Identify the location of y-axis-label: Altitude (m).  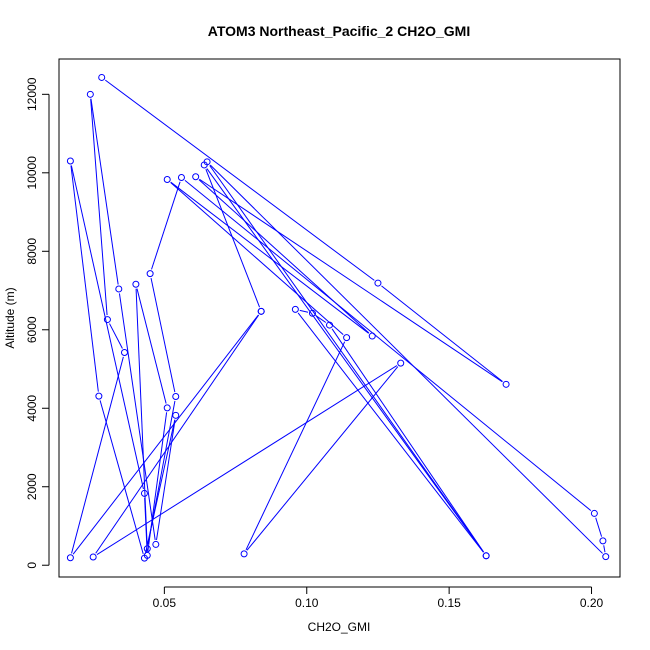
(10, 317).